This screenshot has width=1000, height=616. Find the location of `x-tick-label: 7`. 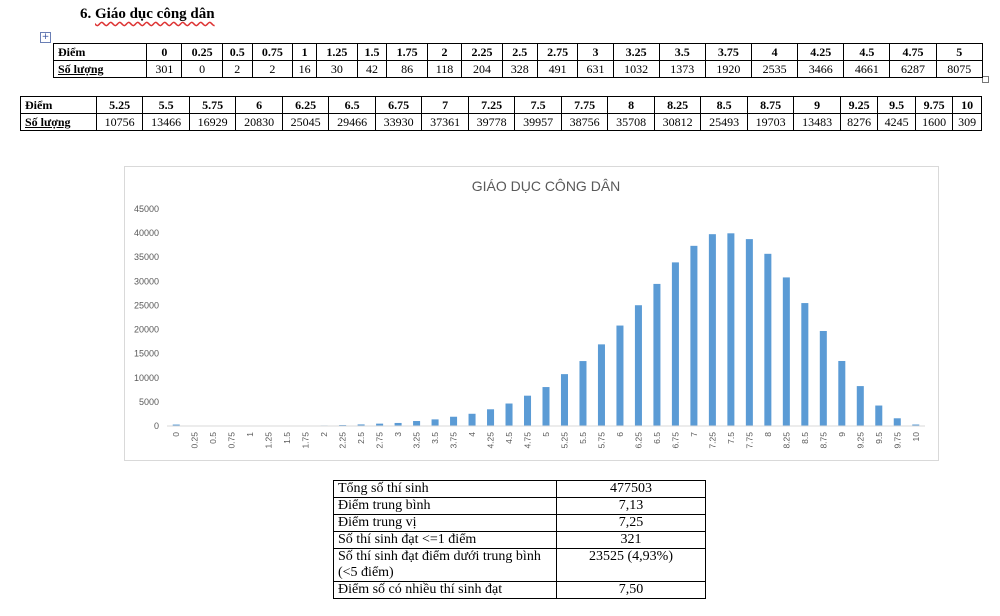

x-tick-label: 7 is located at coordinates (694, 434).